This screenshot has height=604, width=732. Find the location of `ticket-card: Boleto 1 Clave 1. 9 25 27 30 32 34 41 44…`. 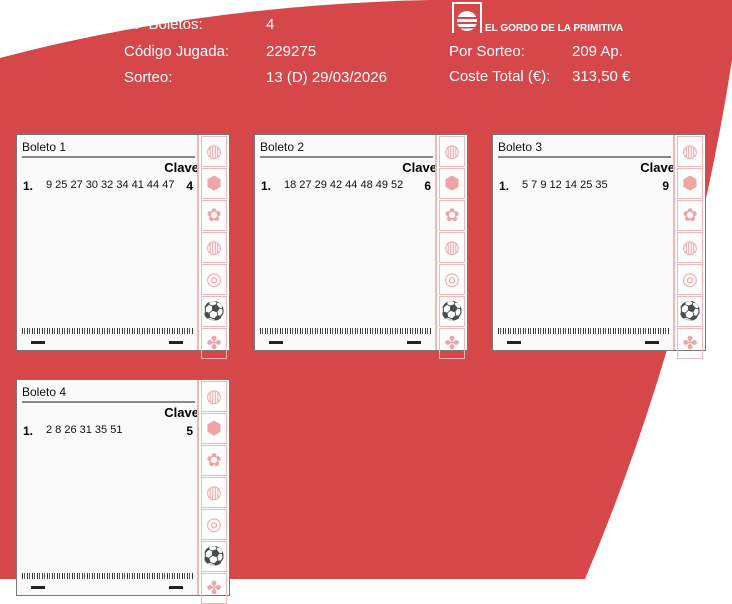

ticket-card: Boleto 1 Clave 1. 9 25 27 30 32 34 41 44… is located at coordinates (123, 246).